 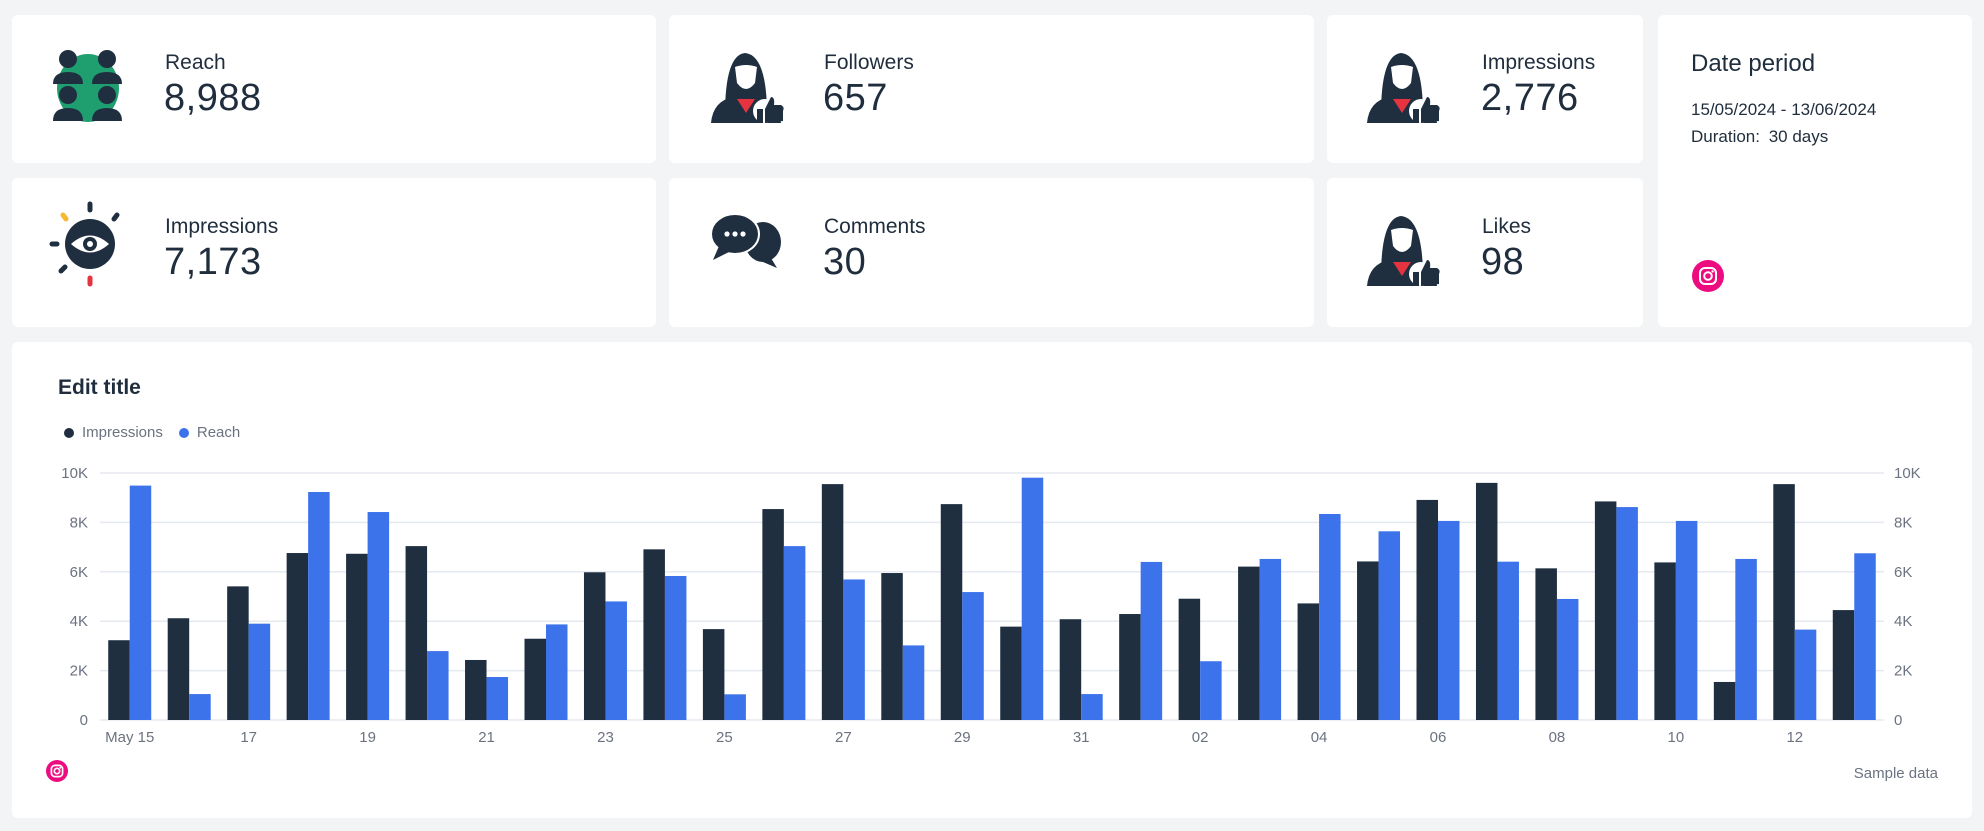 What do you see at coordinates (1725, 136) in the screenshot?
I see `duration-label: Duration:` at bounding box center [1725, 136].